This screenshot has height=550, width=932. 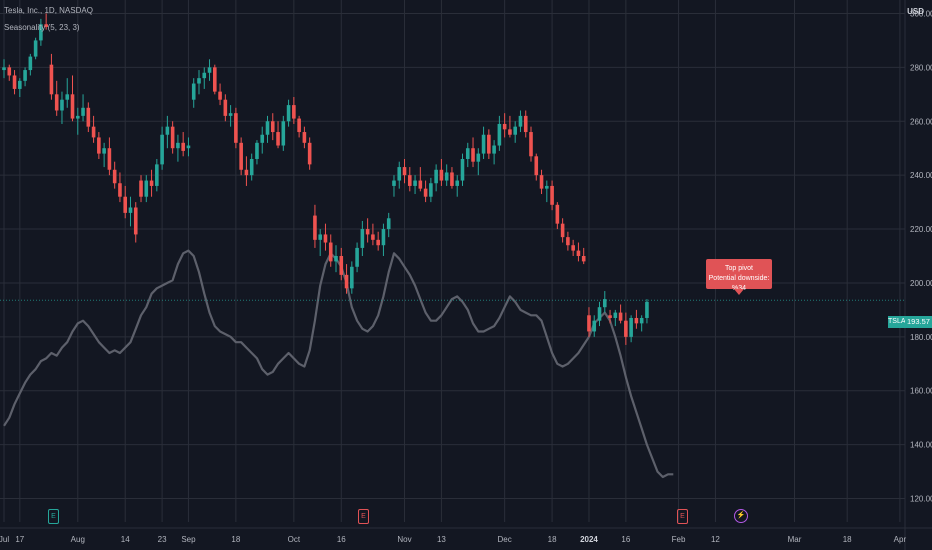 What do you see at coordinates (918, 322) in the screenshot?
I see `last-price-tag: 193.57` at bounding box center [918, 322].